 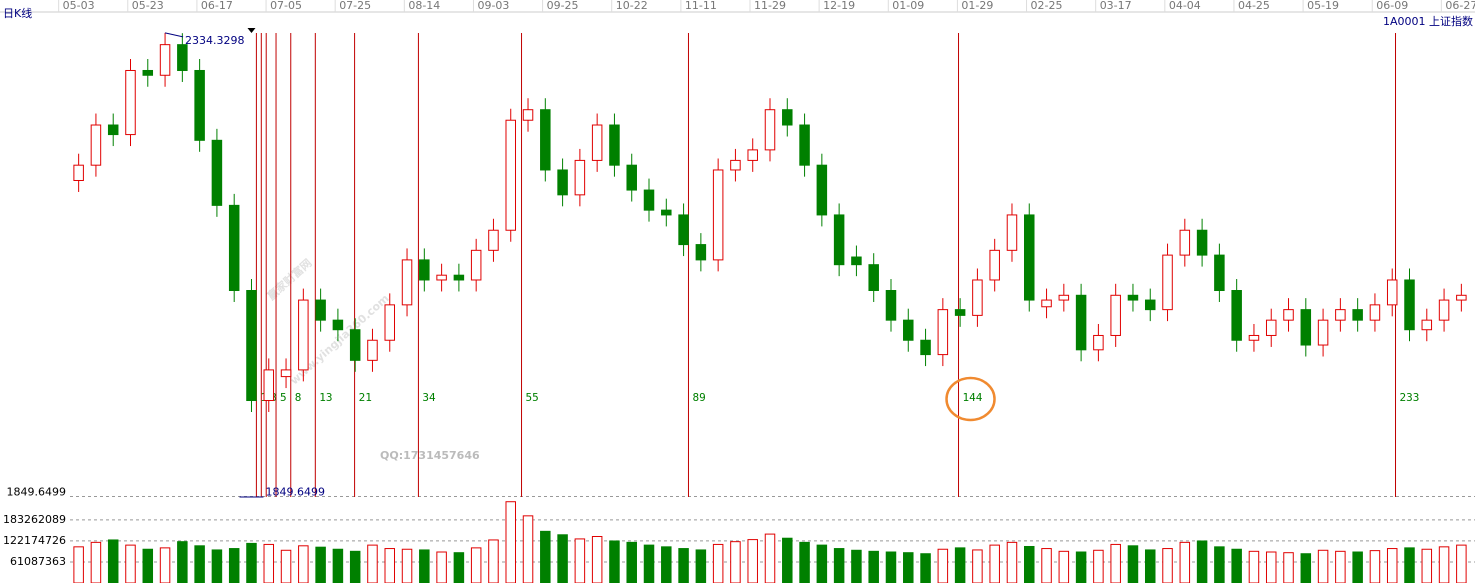 I want to click on fib-label: 13, so click(x=325, y=397).